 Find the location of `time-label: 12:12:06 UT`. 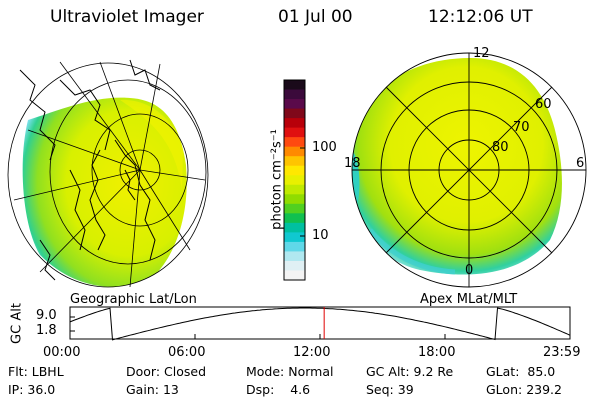

time-label: 12:12:06 UT is located at coordinates (480, 17).